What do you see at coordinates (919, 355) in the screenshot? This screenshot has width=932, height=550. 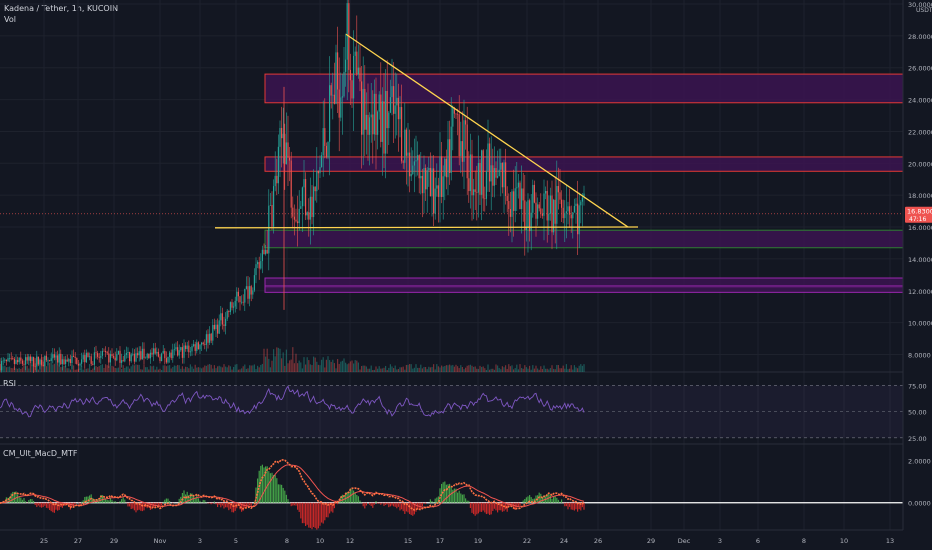 I see `price-tick-label: 8.0000` at bounding box center [919, 355].